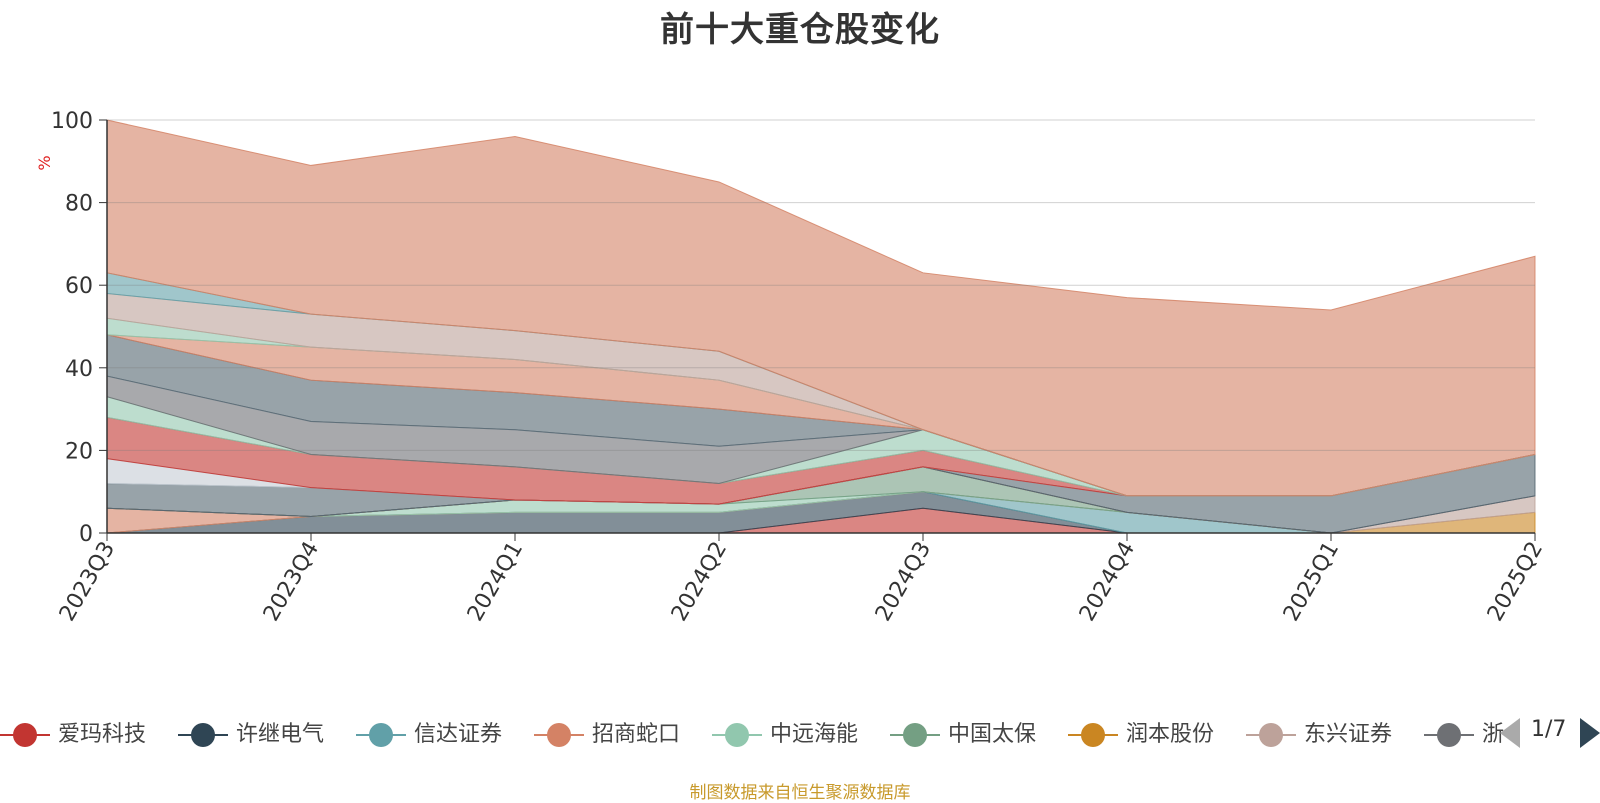 This screenshot has height=803, width=1600. I want to click on x-tick-label: 2024Q2, so click(699, 582).